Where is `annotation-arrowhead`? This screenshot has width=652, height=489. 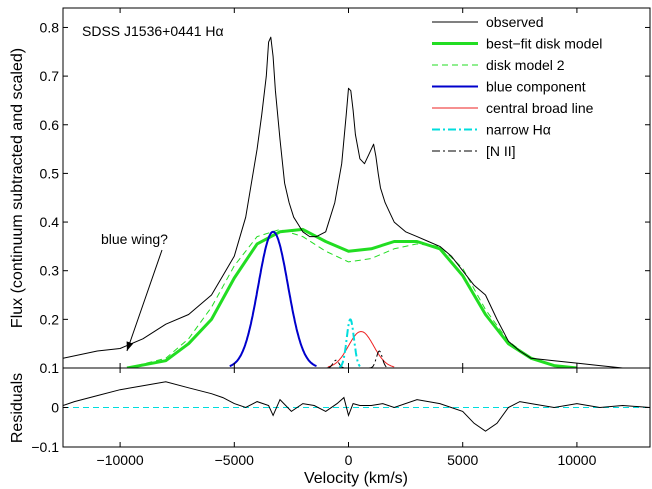 annotation-arrowhead is located at coordinates (130, 346).